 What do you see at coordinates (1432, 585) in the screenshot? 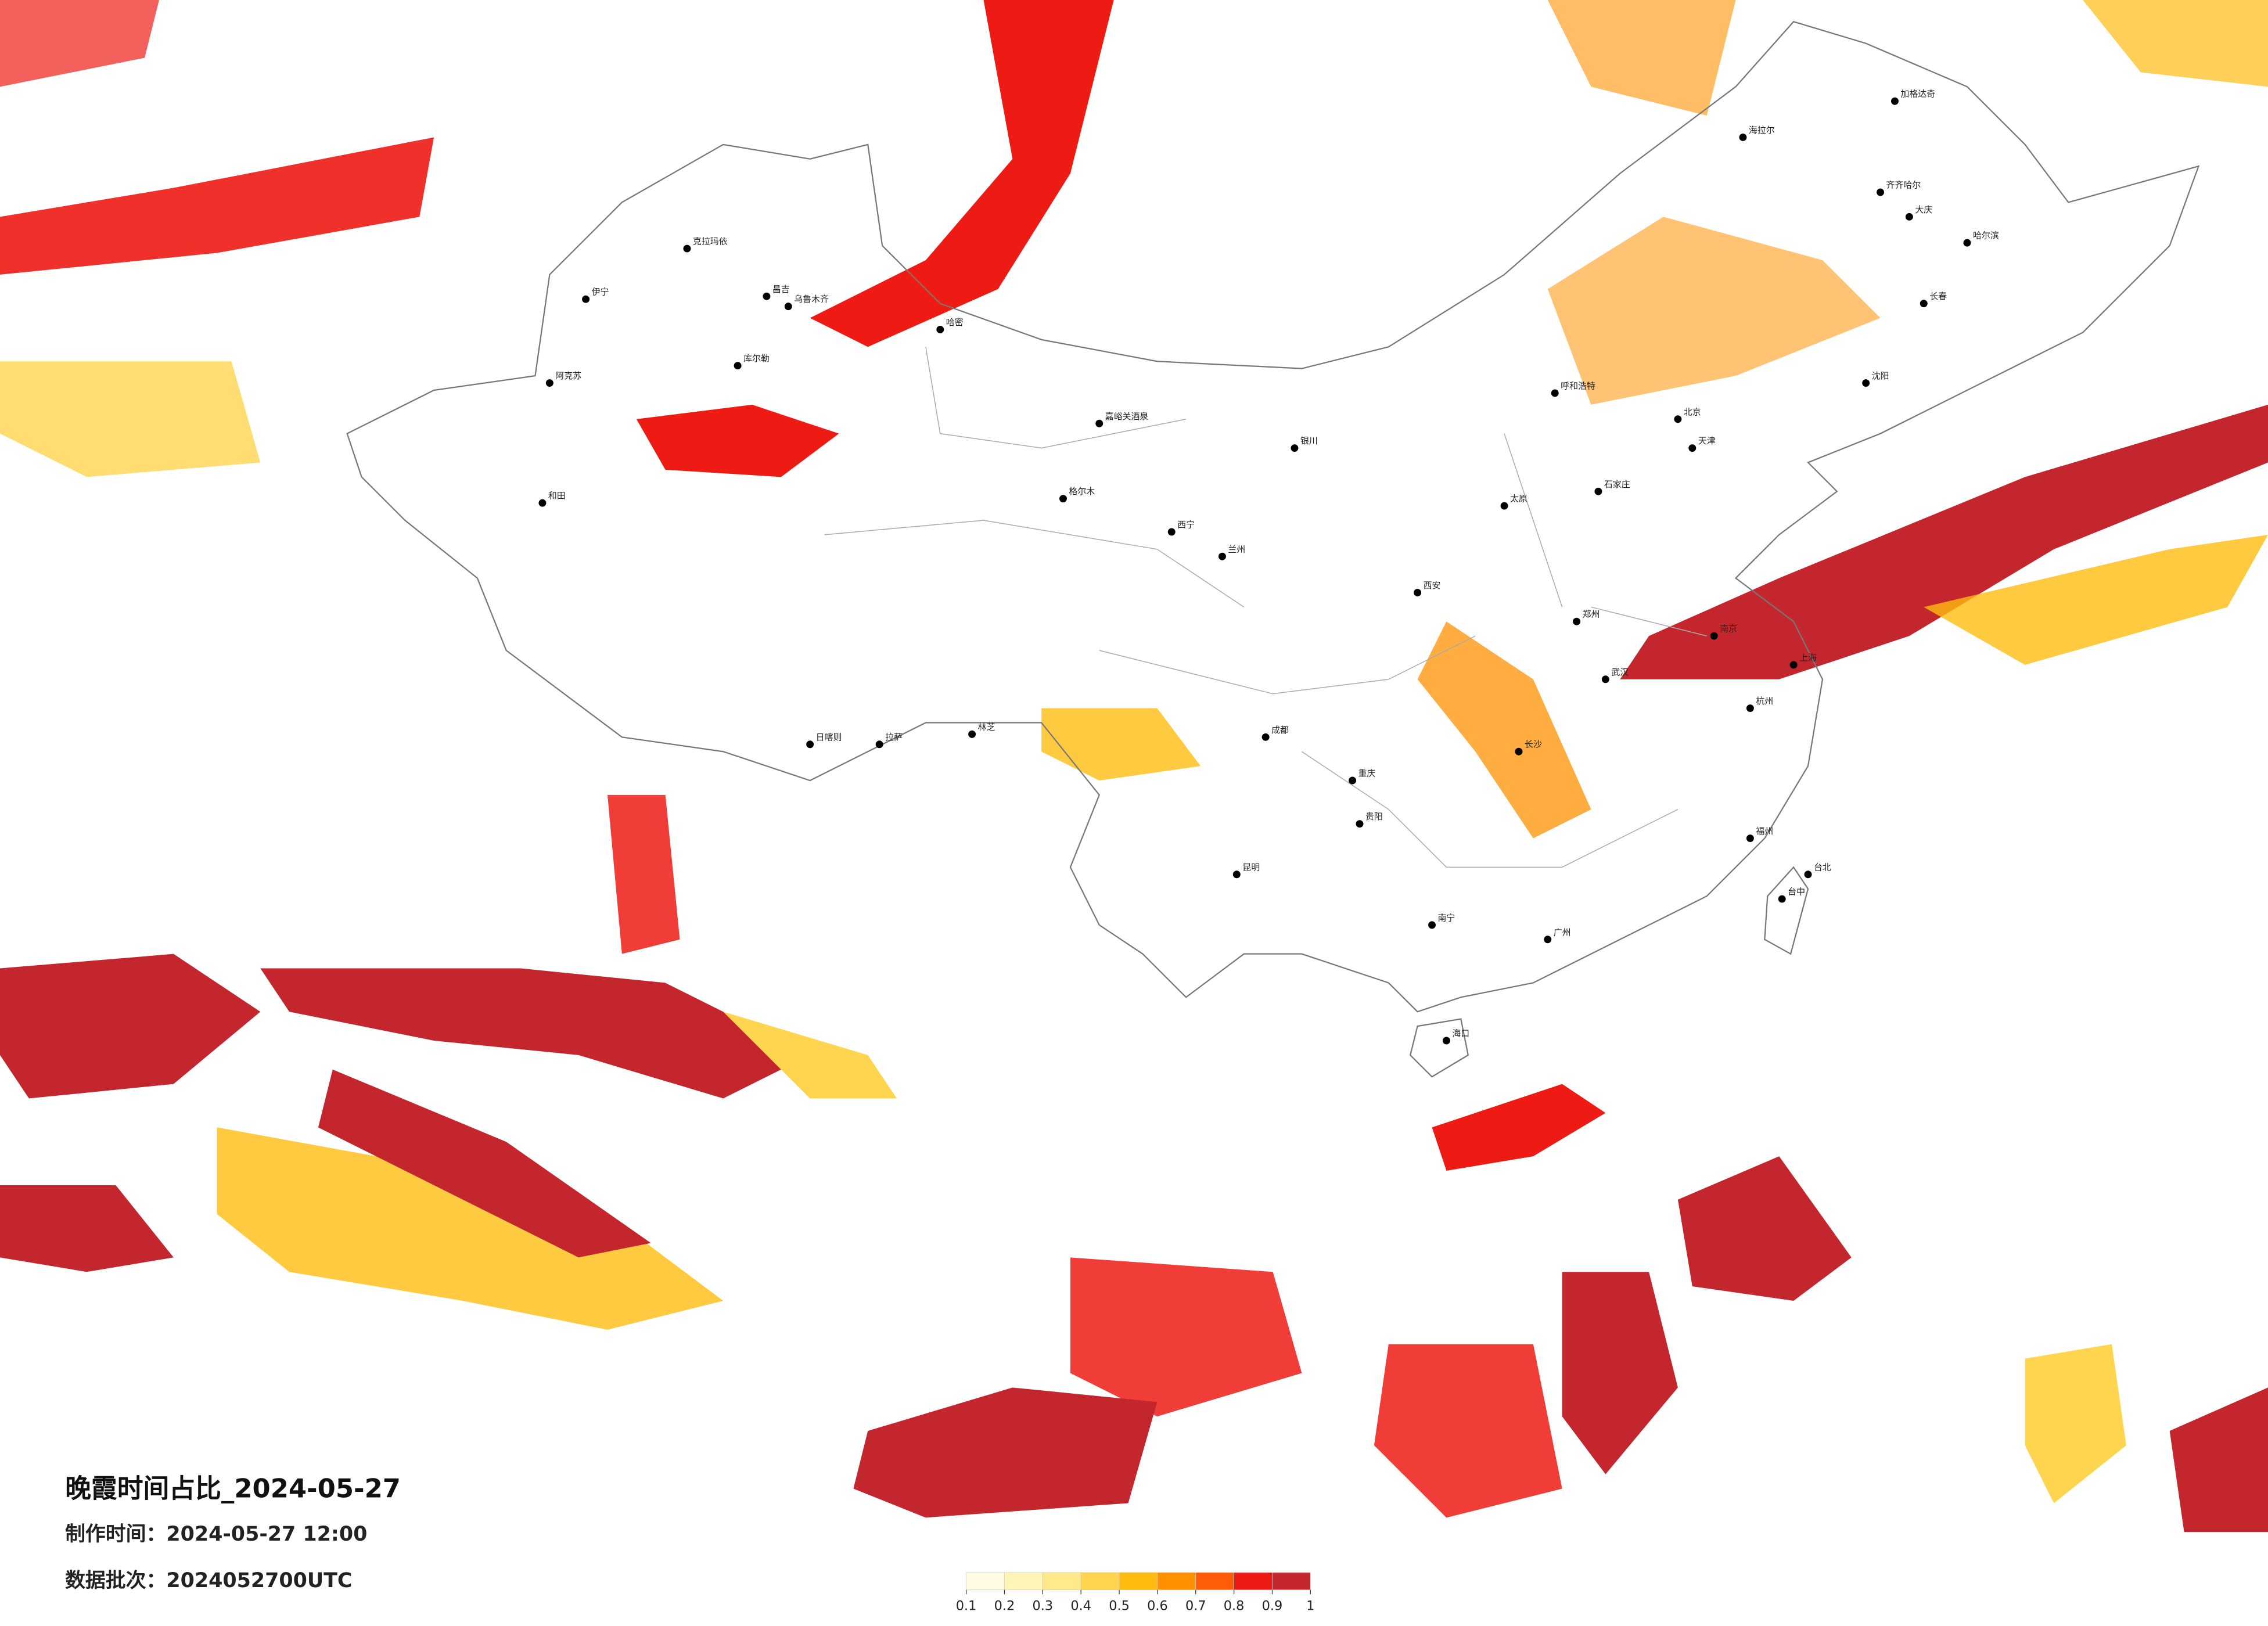
I see `city-label: 西安` at bounding box center [1432, 585].